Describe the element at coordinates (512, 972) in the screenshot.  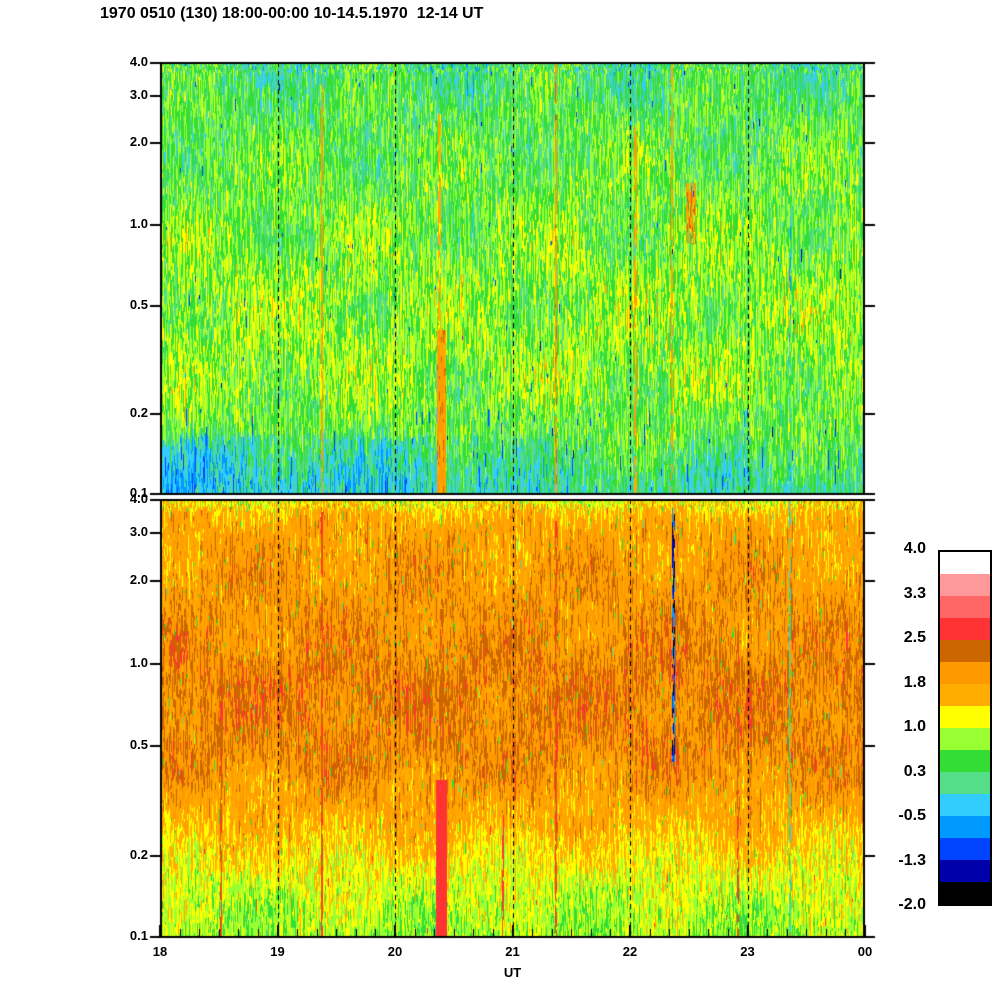
I see `x-axis-title: UT` at that location.